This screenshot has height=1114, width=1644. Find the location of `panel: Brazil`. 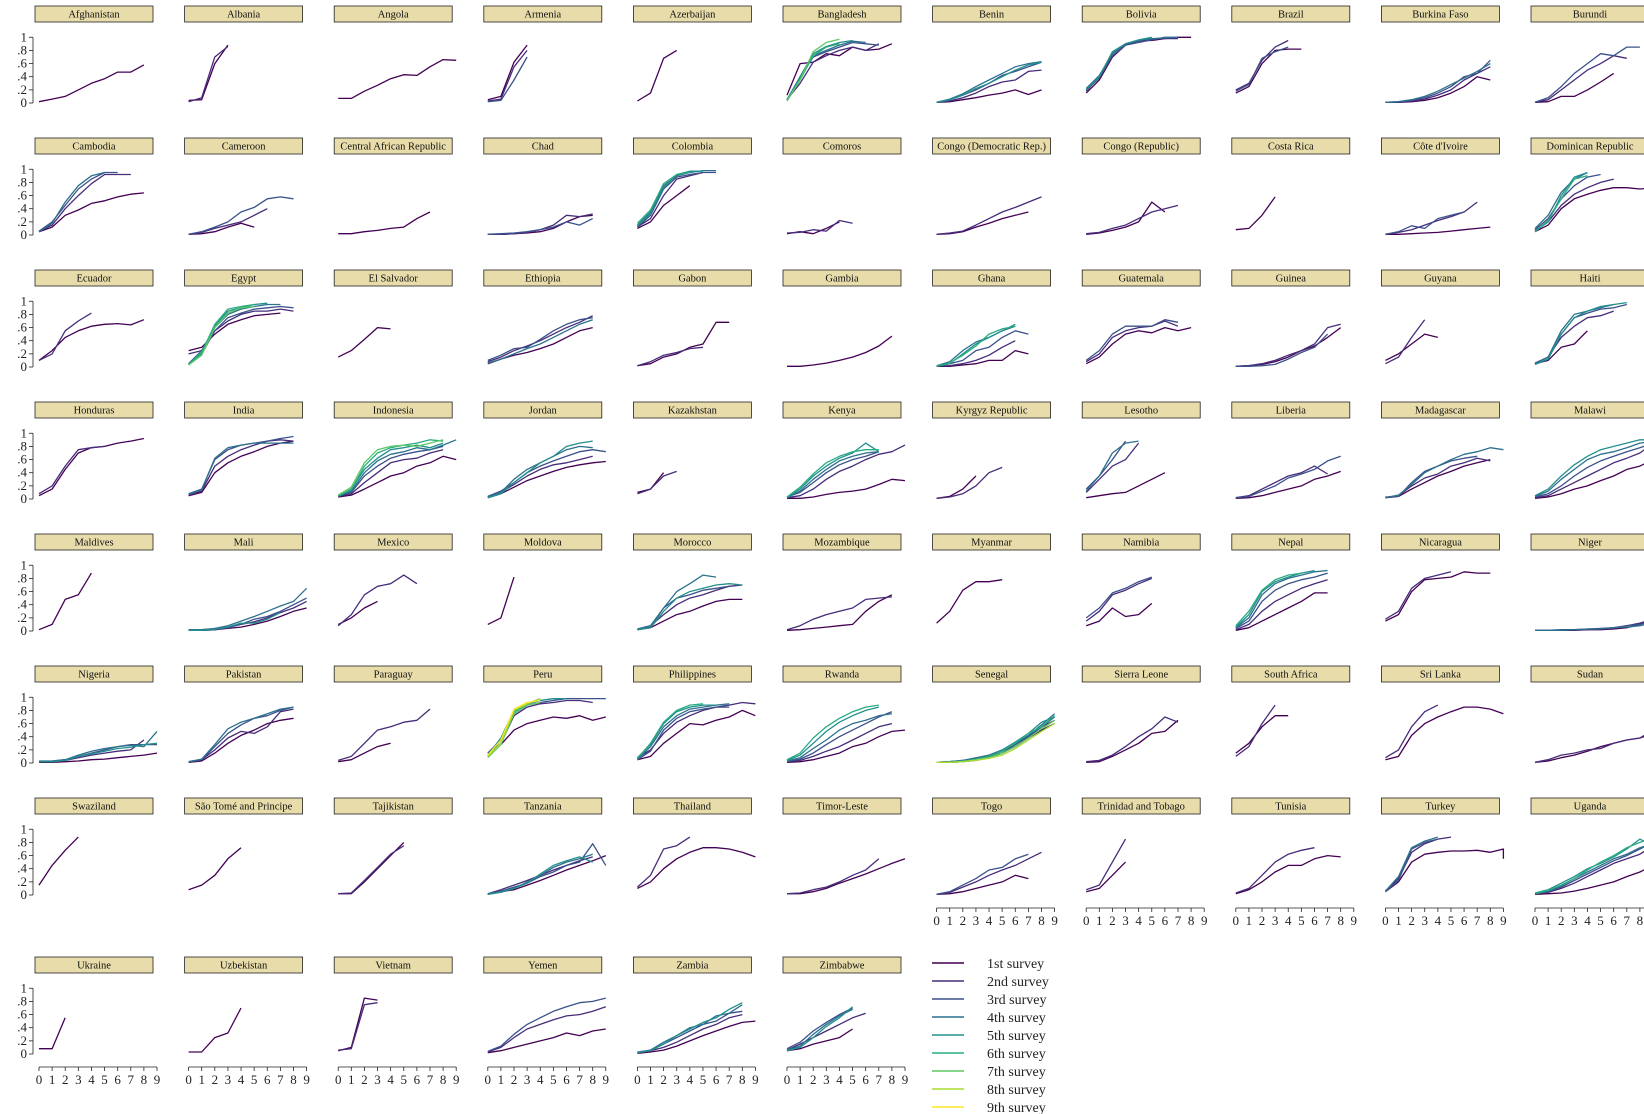

panel: Brazil is located at coordinates (1291, 49).